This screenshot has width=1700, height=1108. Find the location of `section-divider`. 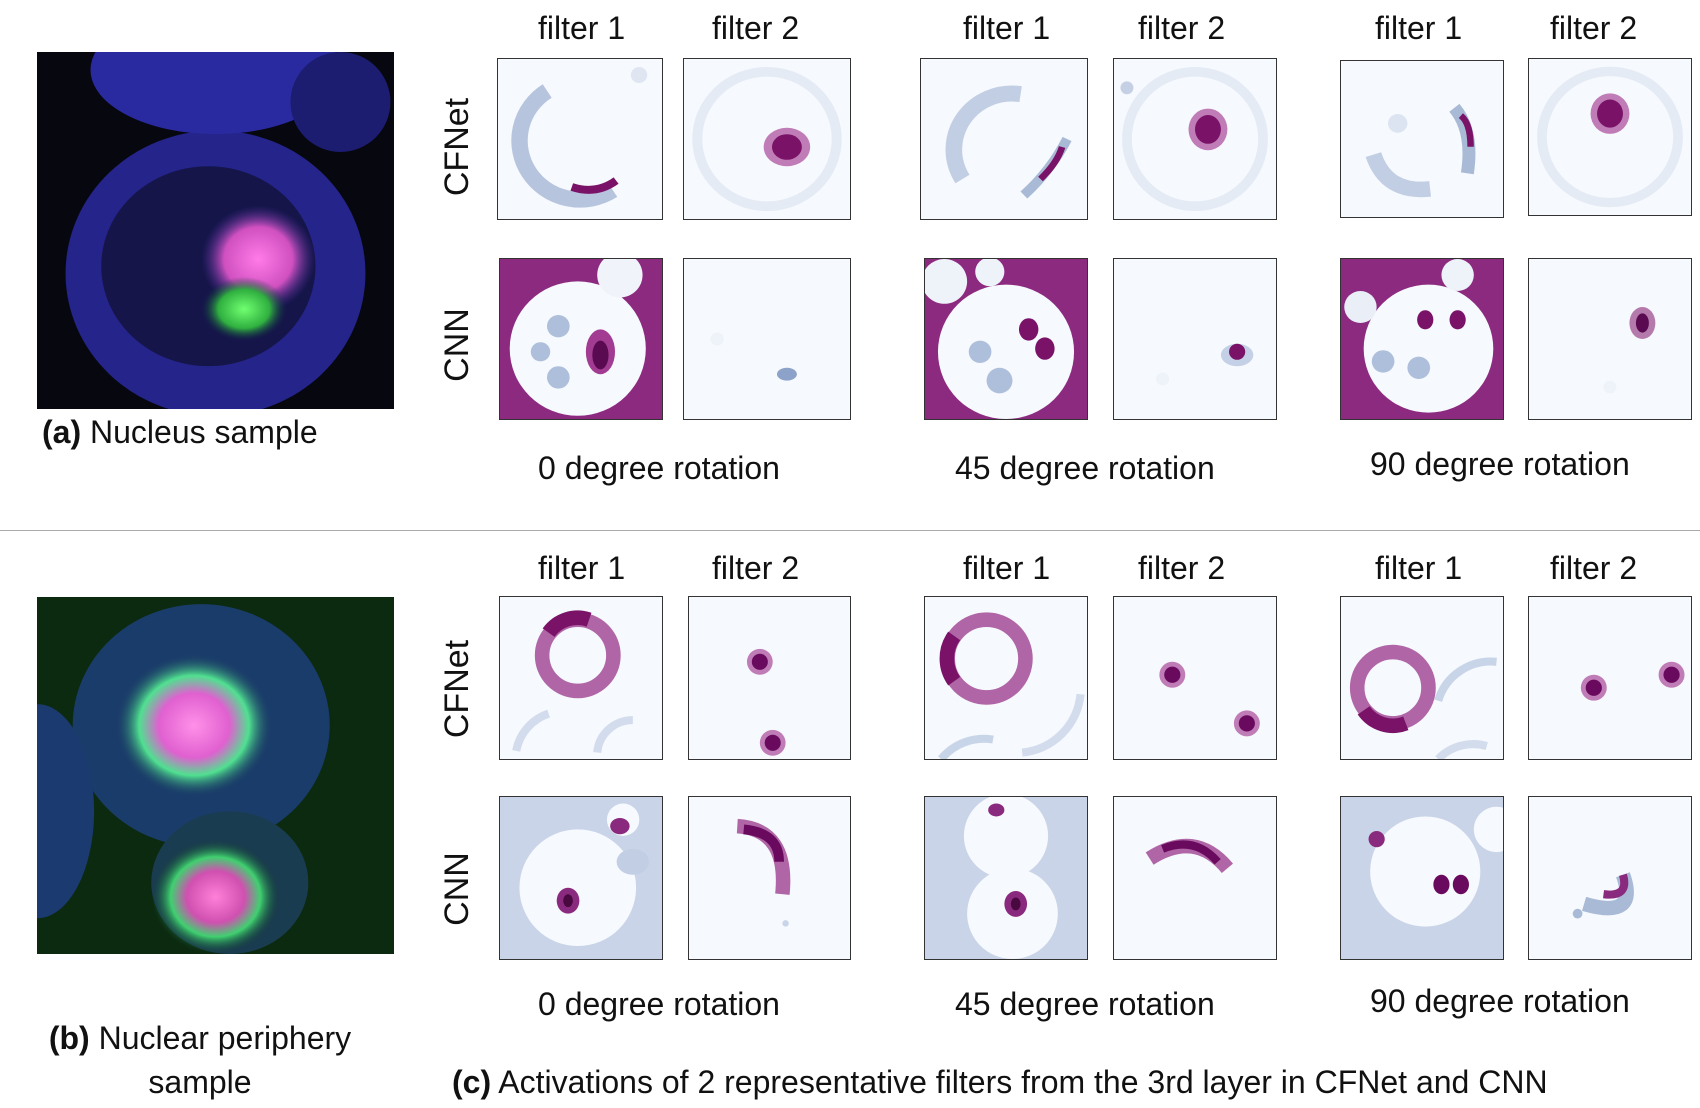

section-divider is located at coordinates (850, 530).